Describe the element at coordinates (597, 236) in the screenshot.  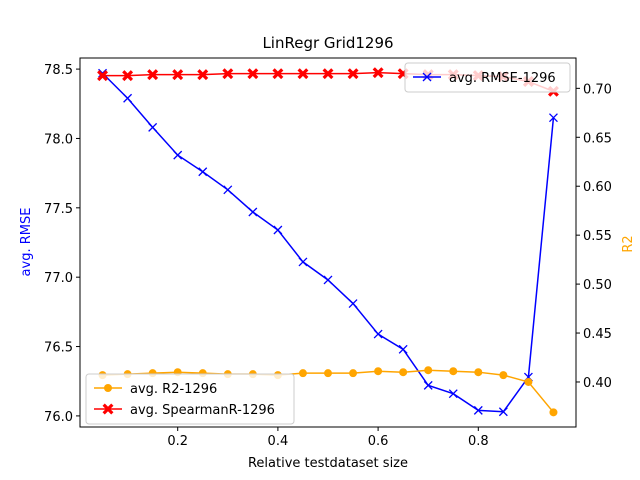
I see `y-right-tick-label: 0.55` at that location.